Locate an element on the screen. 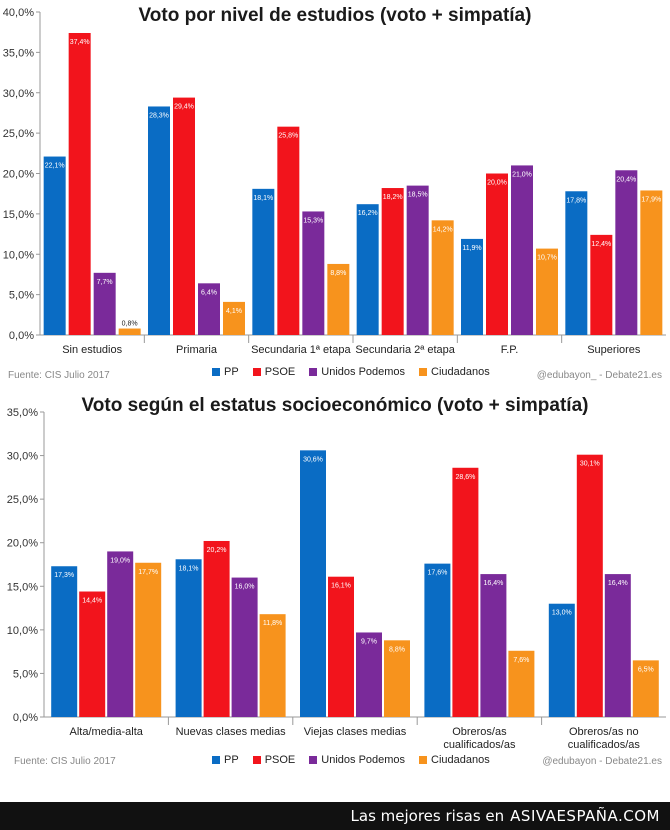 The width and height of the screenshot is (670, 830). category-label: Sin estudios is located at coordinates (92, 350).